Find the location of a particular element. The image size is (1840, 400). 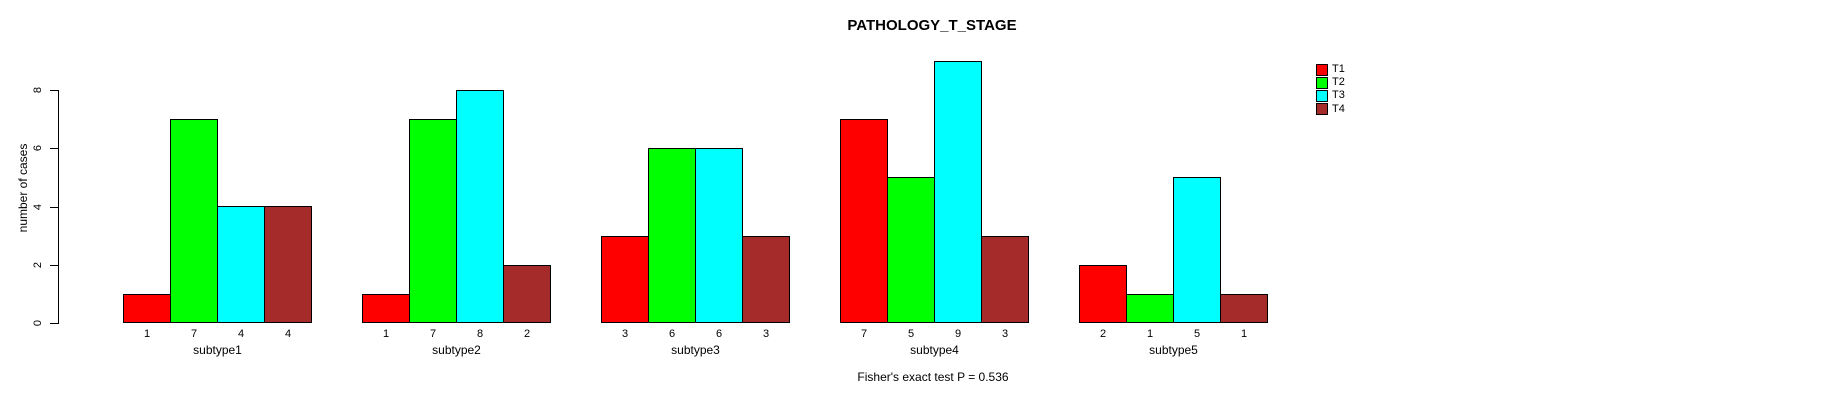

bar-T3-subtype4 is located at coordinates (958, 192).